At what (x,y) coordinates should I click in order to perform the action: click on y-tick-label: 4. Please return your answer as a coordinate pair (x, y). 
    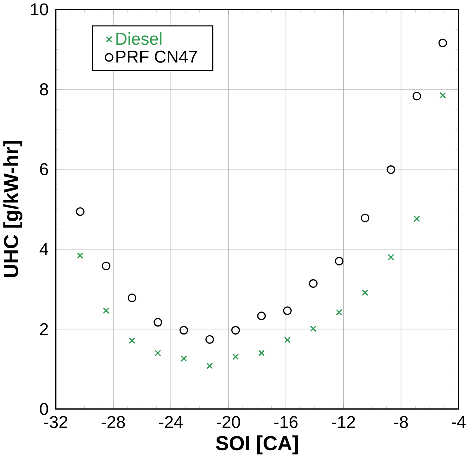
    Looking at the image, I should click on (44, 249).